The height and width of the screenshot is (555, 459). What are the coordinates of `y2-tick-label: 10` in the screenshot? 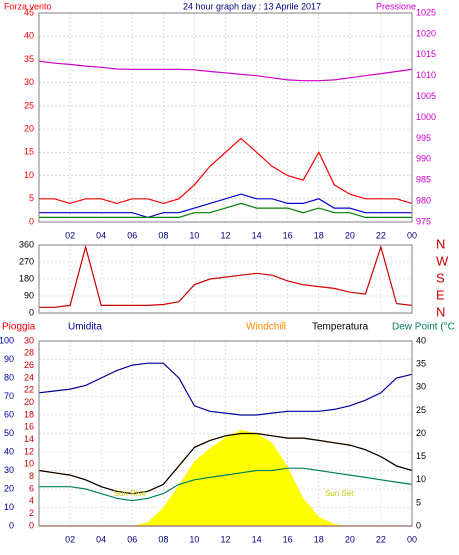 It's located at (421, 479).